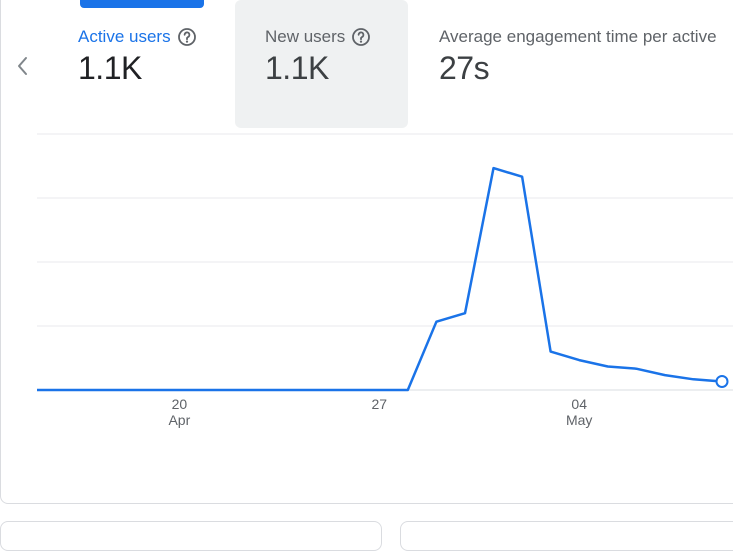 Image resolution: width=733 pixels, height=551 pixels. Describe the element at coordinates (305, 36) in the screenshot. I see `tab-label: New users` at that location.